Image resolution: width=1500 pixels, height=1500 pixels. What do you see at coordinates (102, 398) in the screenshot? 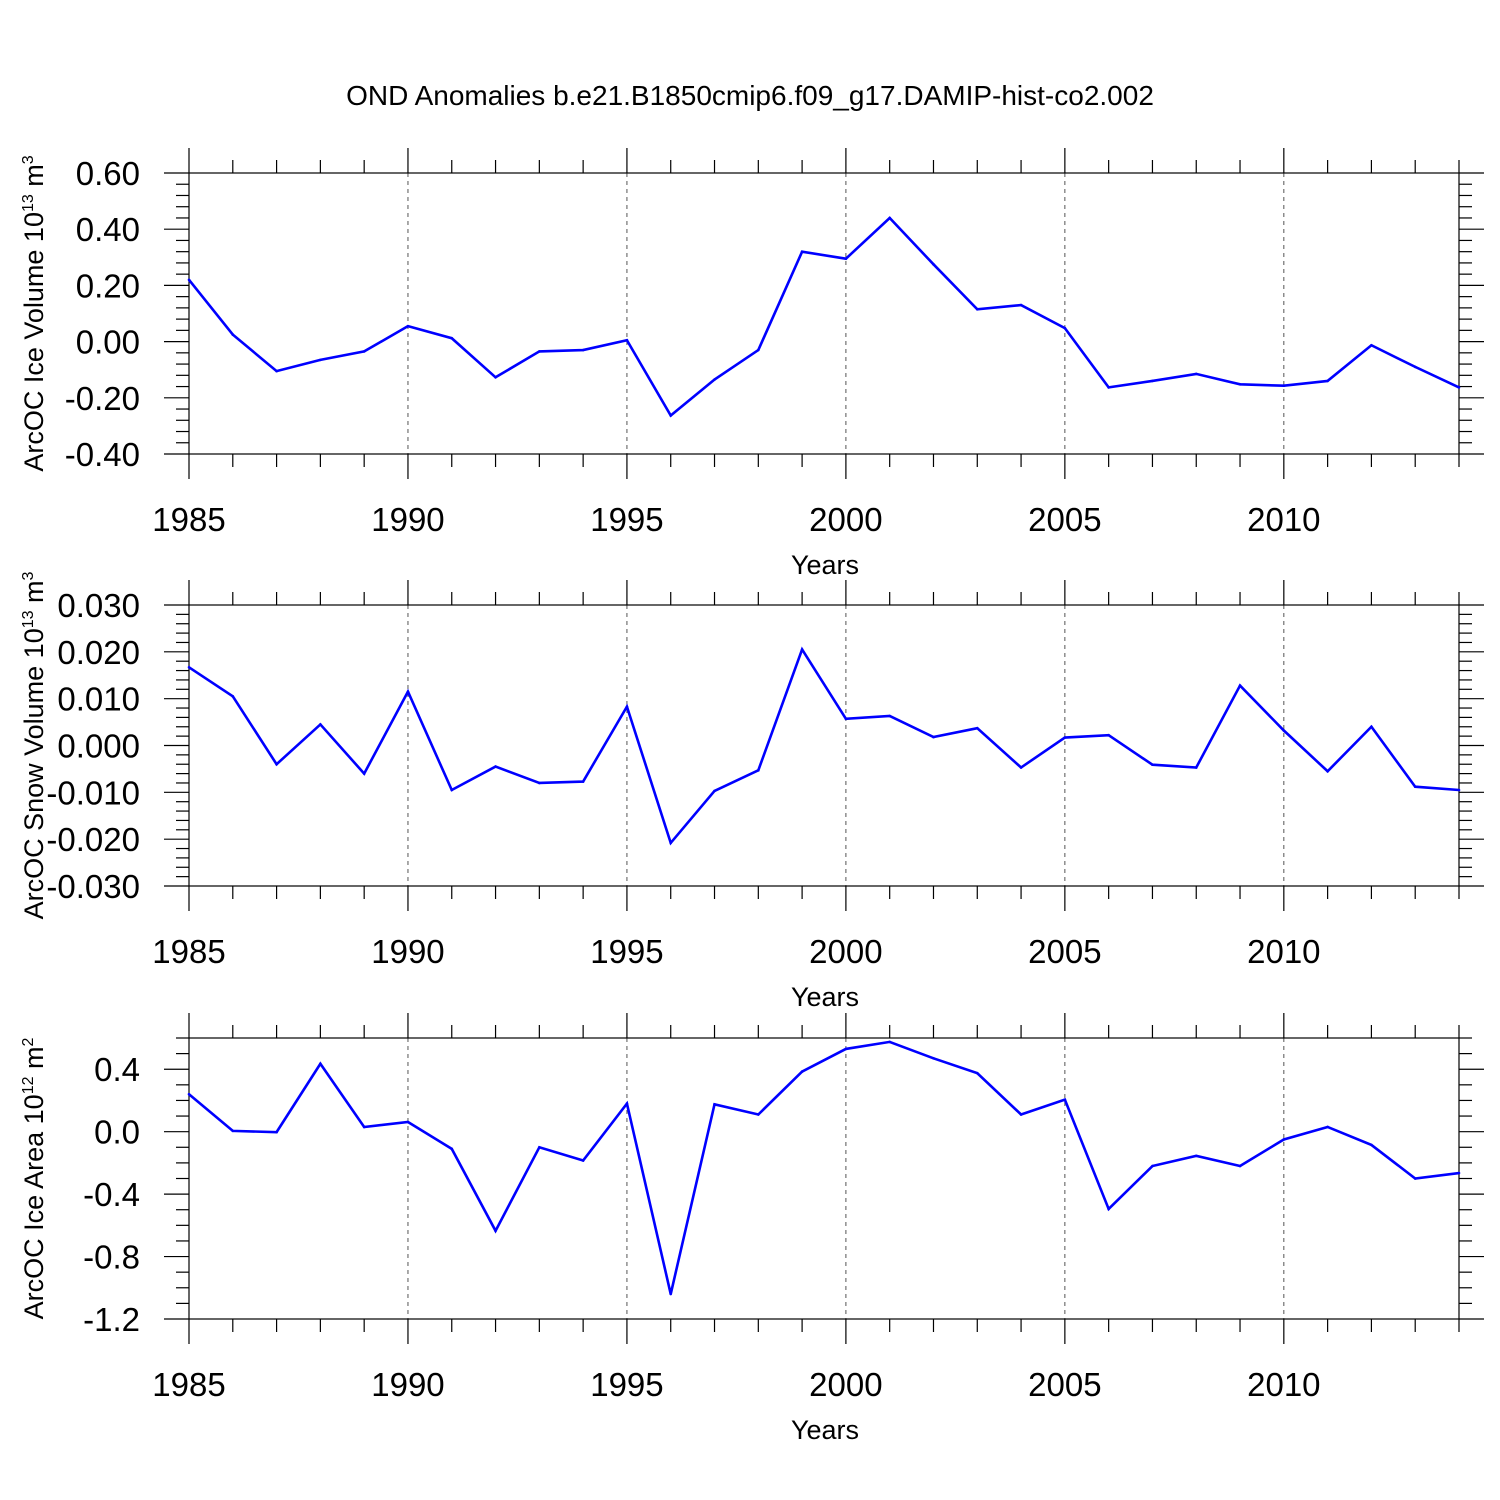
I see `y-tick-label: -0.20` at bounding box center [102, 398].